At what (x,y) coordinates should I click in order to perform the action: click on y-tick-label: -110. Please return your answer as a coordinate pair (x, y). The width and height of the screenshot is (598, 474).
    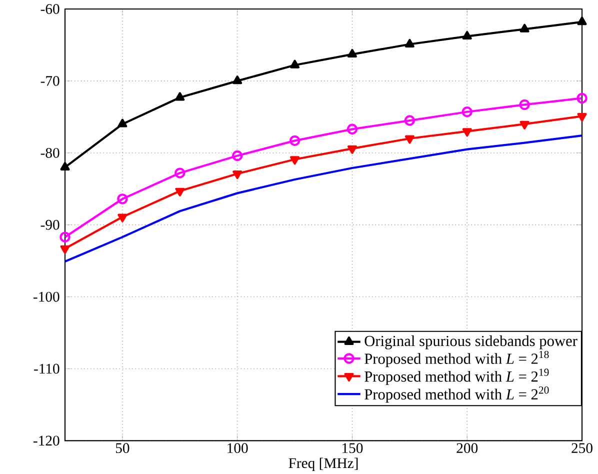
    Looking at the image, I should click on (47, 369).